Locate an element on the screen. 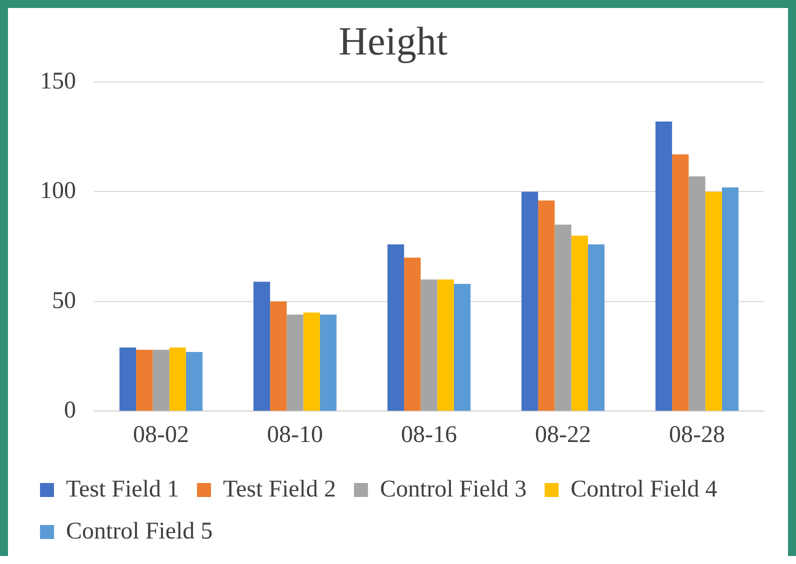  legend-label: Test Field 1 is located at coordinates (122, 489).